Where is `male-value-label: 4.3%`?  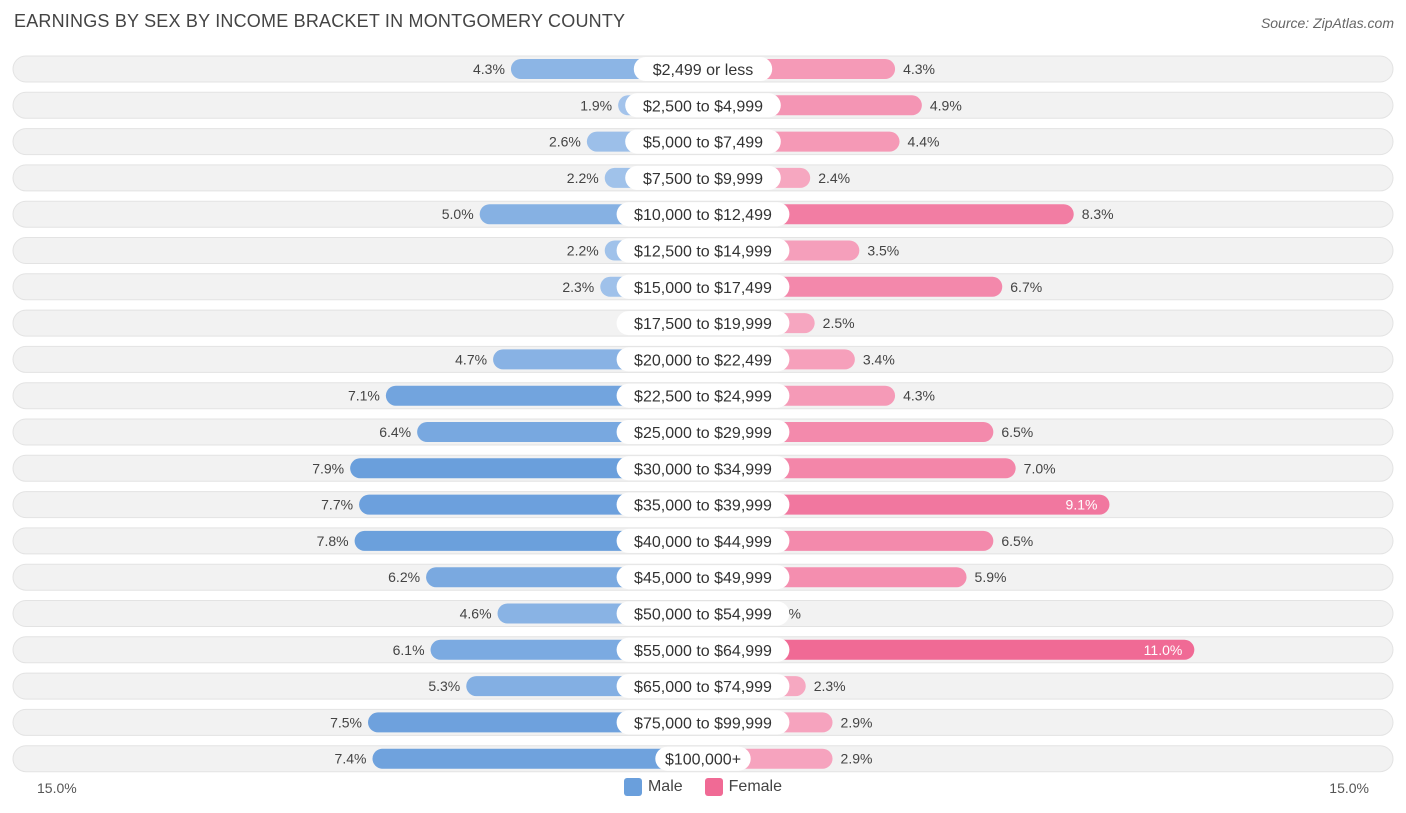
male-value-label: 4.3% is located at coordinates (489, 69).